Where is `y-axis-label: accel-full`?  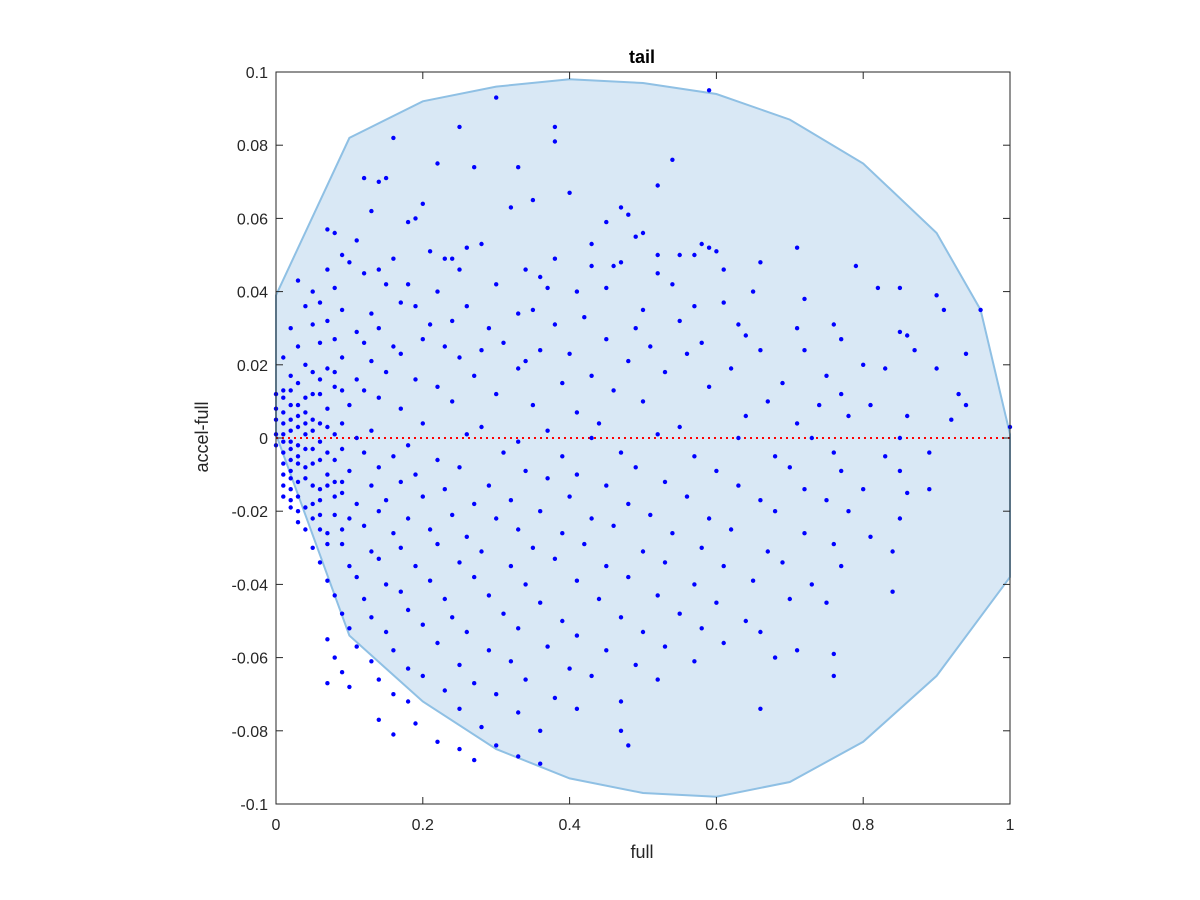
y-axis-label: accel-full is located at coordinates (202, 436).